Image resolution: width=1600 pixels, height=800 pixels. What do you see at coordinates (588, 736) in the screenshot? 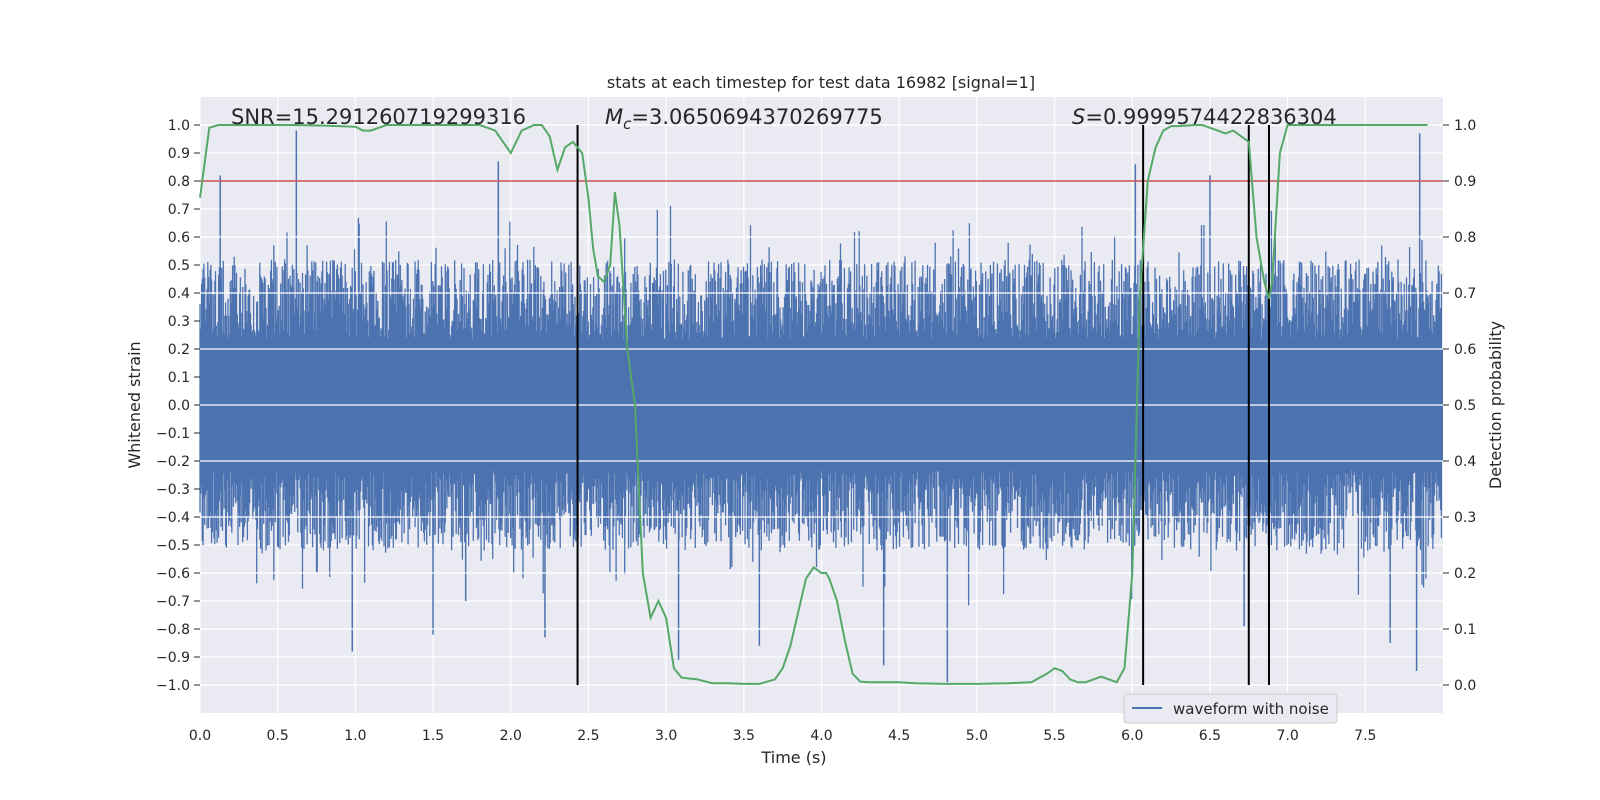
I see `x-tick-label: 2.5` at bounding box center [588, 736].